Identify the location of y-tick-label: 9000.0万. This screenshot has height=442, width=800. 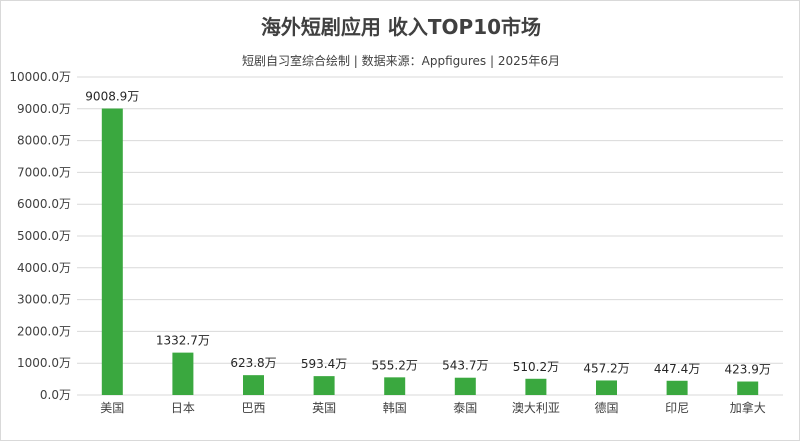
(44, 109).